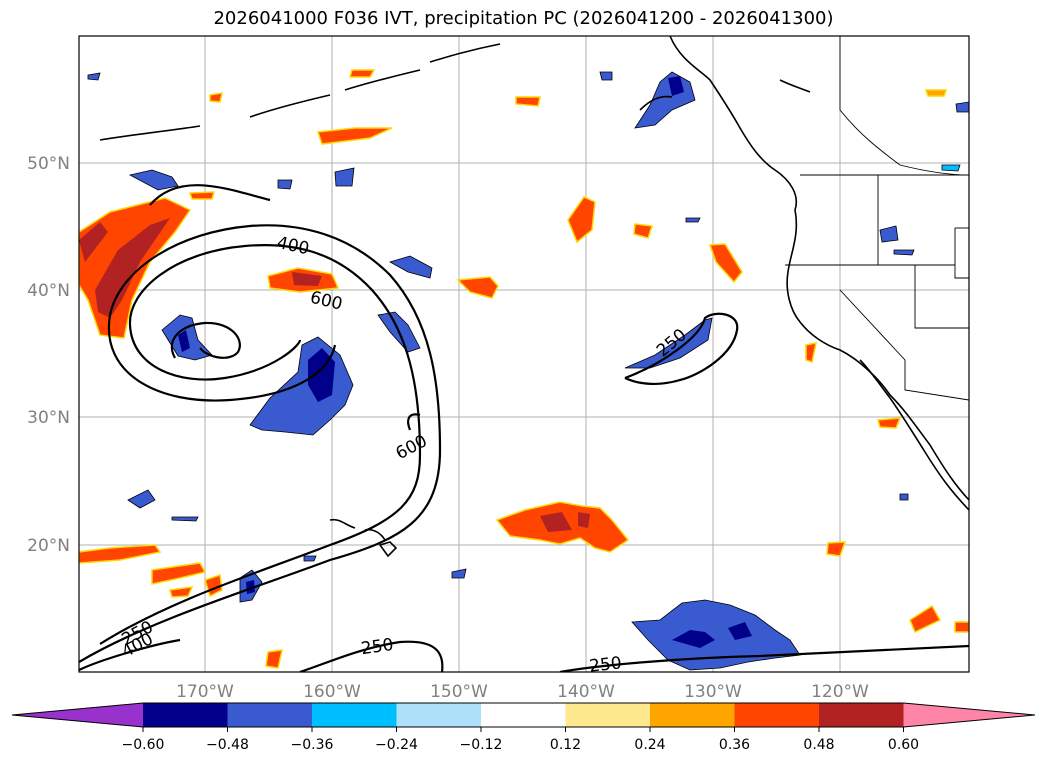 The image size is (1047, 765). I want to click on lon-label-170w: 170°W, so click(205, 692).